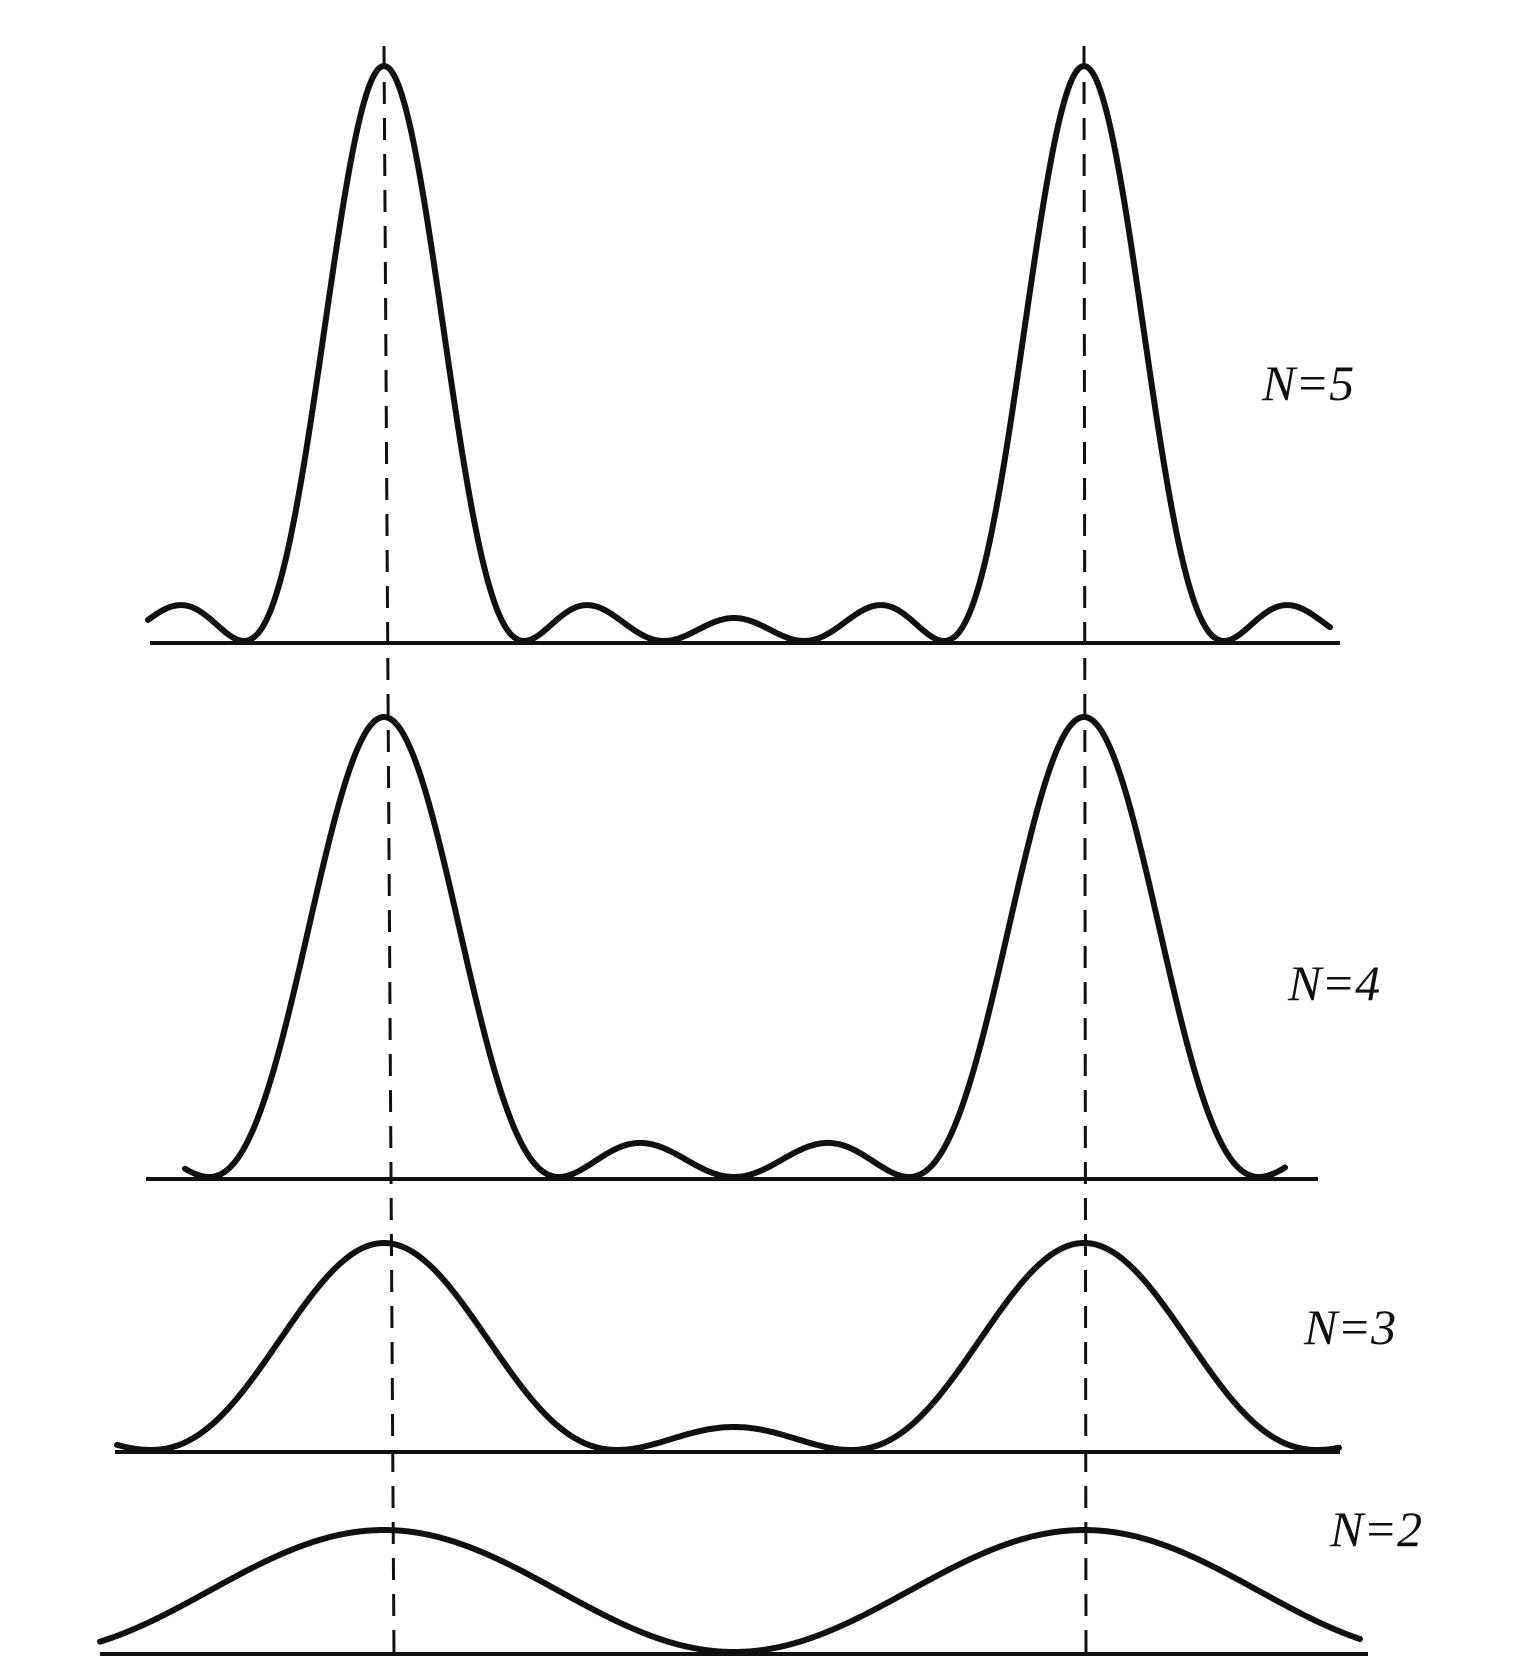 This screenshot has height=1664, width=1529. I want to click on panel-label: N=3, so click(1349, 1327).